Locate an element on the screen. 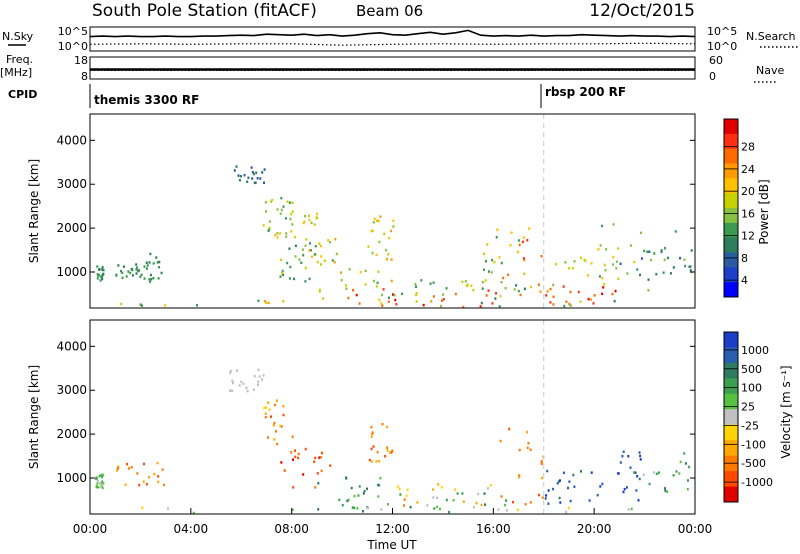 Image resolution: width=800 pixels, height=554 pixels. power-colorbar: 28 24 20 16 12 8 4 is located at coordinates (739, 208).